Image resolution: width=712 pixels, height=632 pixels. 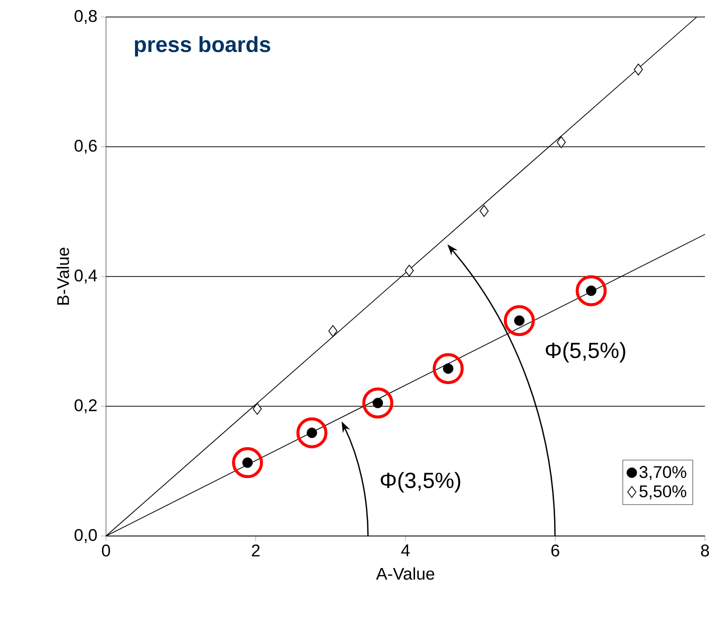 What do you see at coordinates (202, 46) in the screenshot?
I see `text: press boards` at bounding box center [202, 46].